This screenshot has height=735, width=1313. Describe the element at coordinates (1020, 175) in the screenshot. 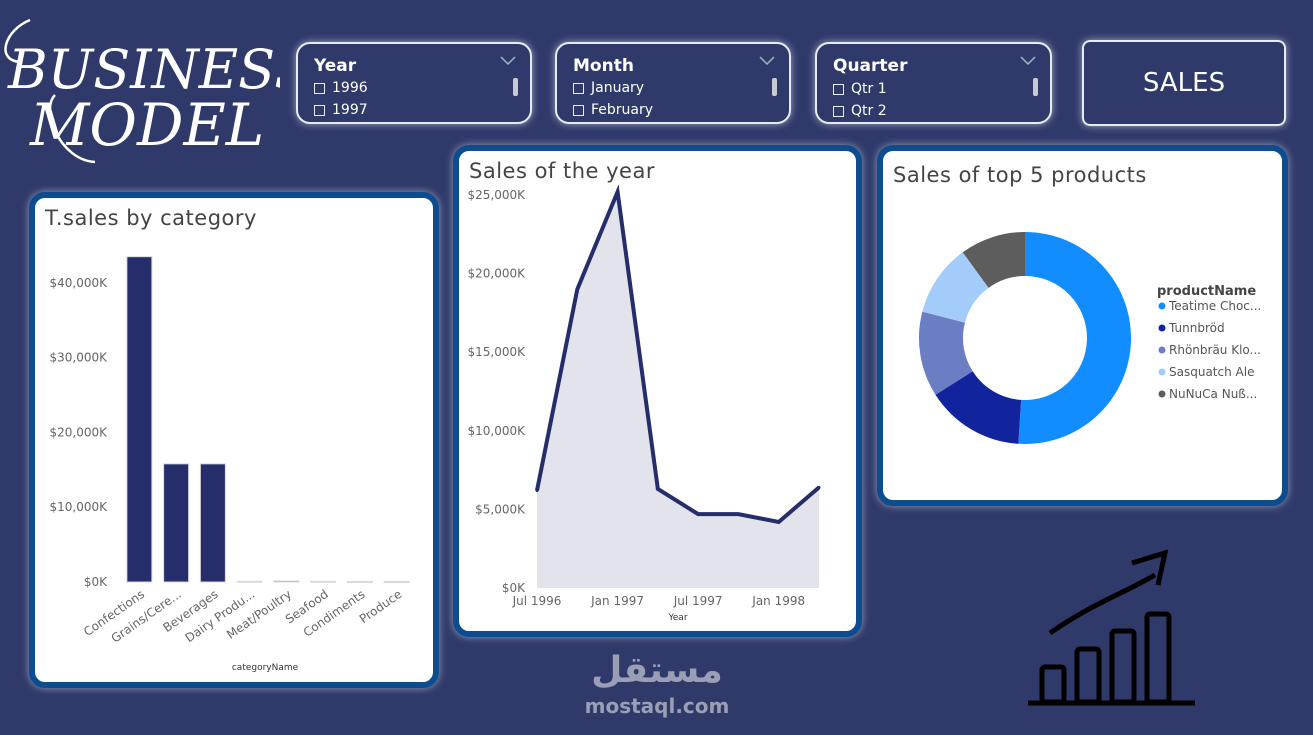

I see `chart-title: Sales of top 5 products` at that location.